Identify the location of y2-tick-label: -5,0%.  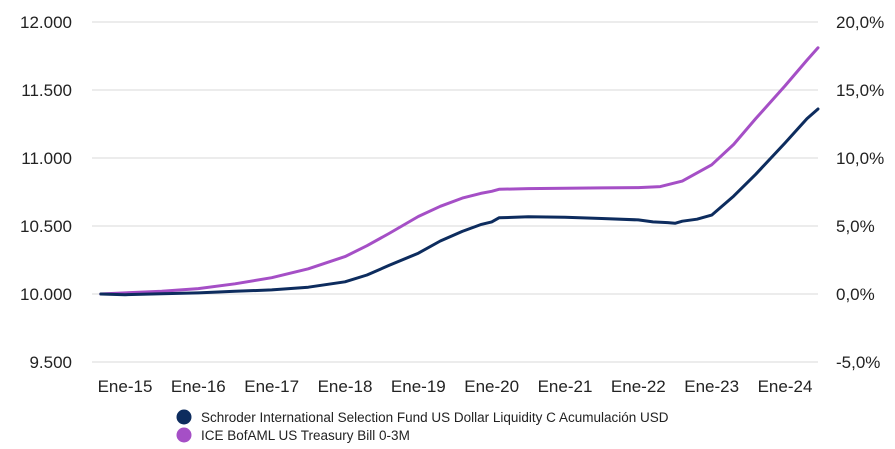
(858, 362).